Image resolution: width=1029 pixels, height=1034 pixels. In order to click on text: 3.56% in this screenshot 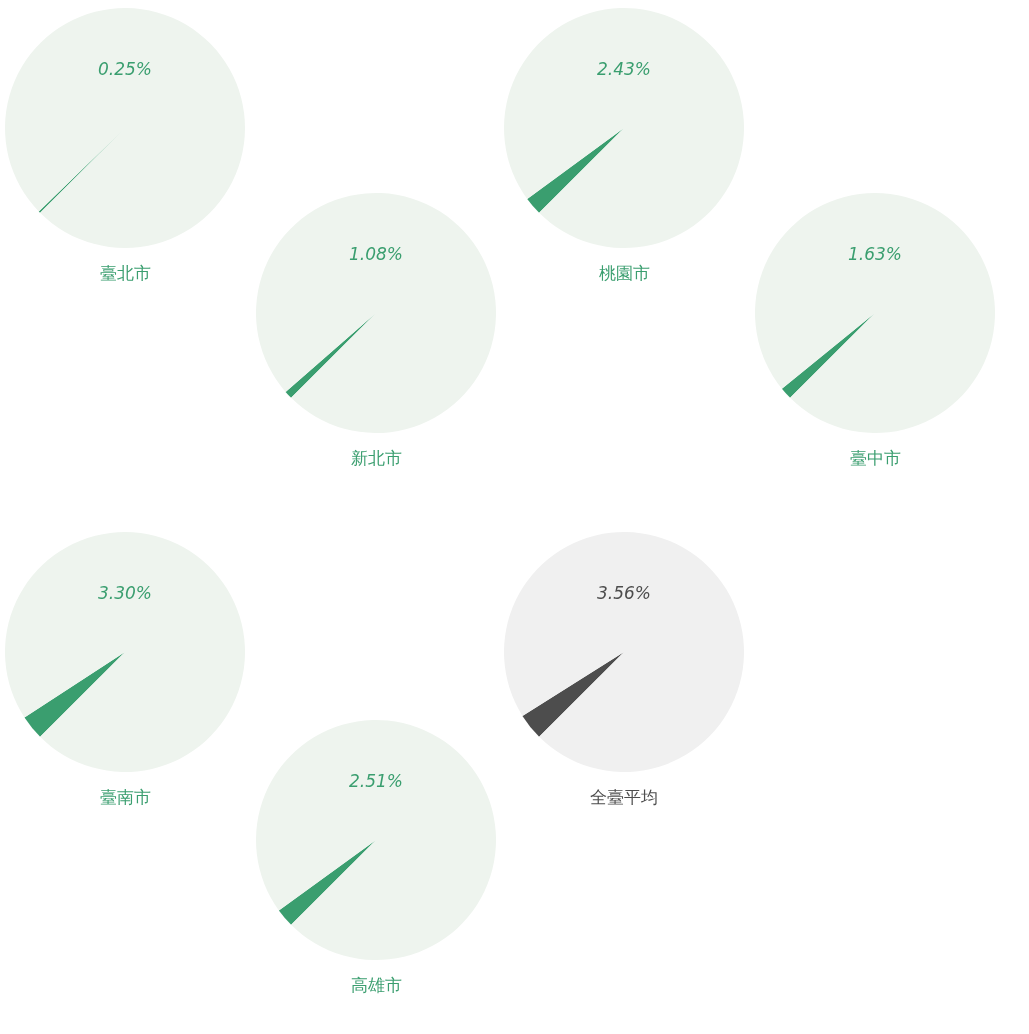, I will do `click(624, 593)`.